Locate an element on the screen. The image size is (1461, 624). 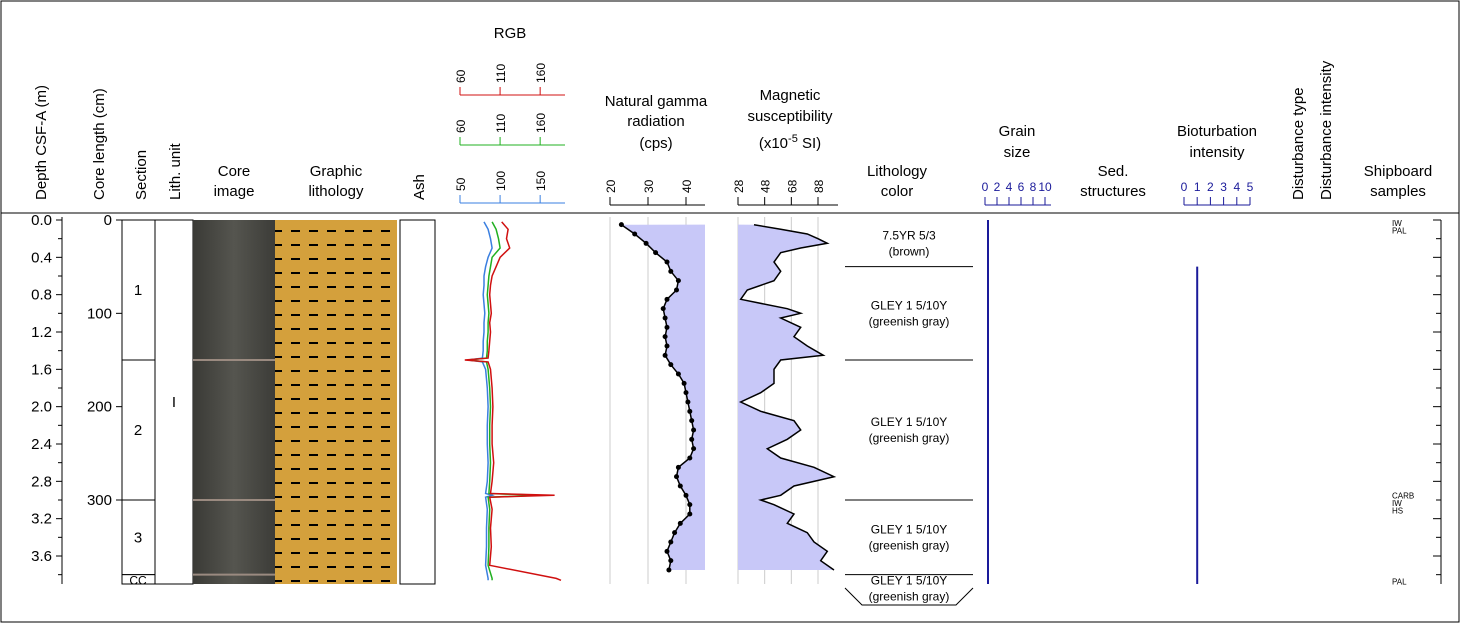
depth-tick-label: 1.6 is located at coordinates (41, 369).